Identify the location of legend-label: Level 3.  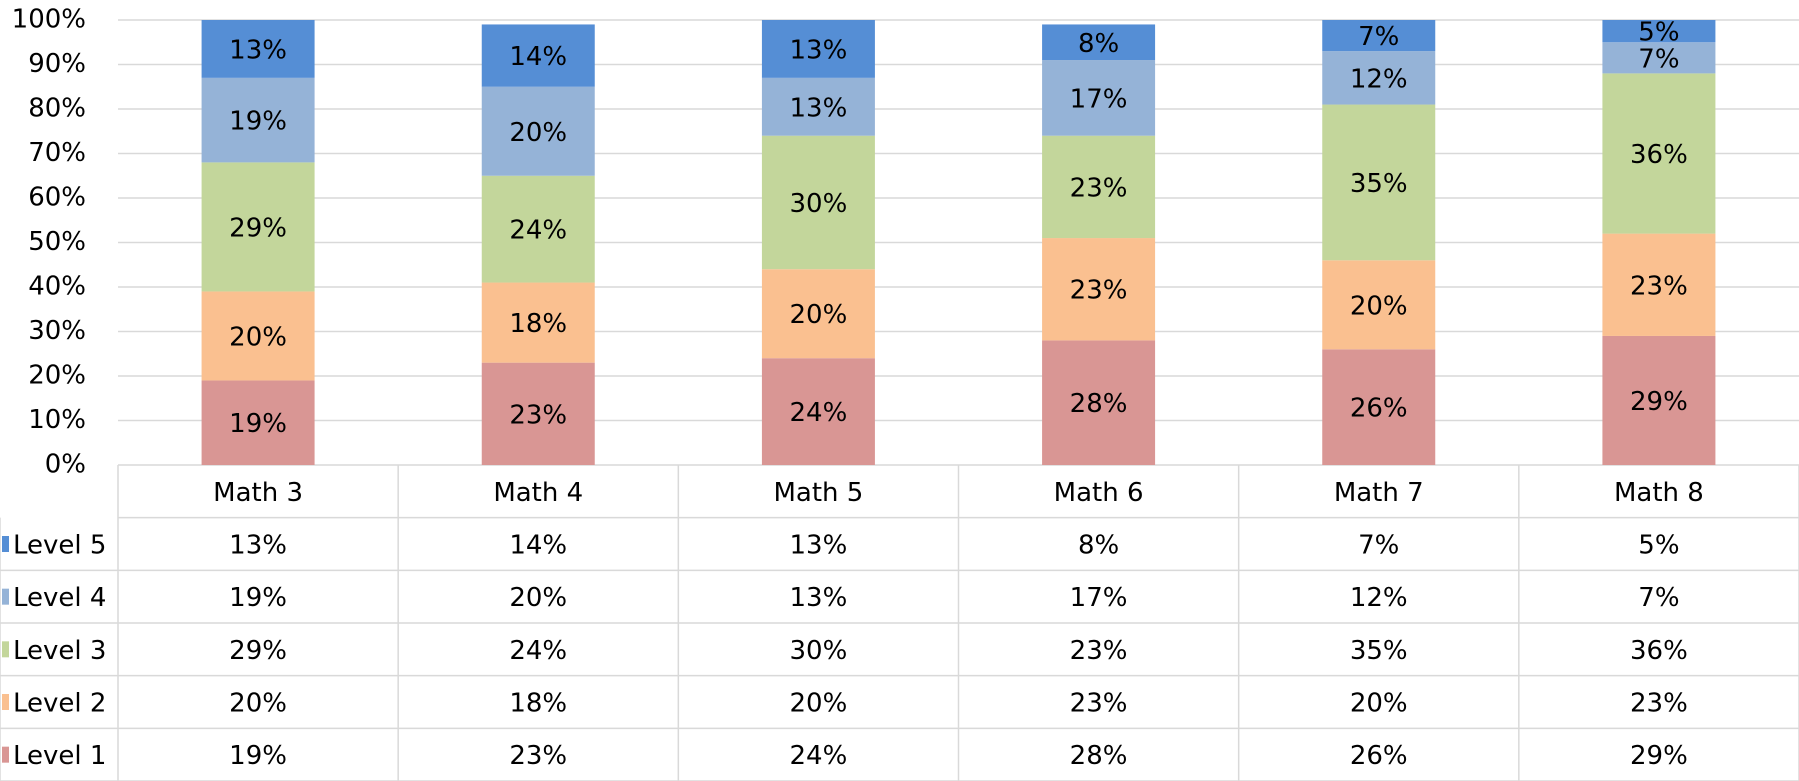
(59, 651).